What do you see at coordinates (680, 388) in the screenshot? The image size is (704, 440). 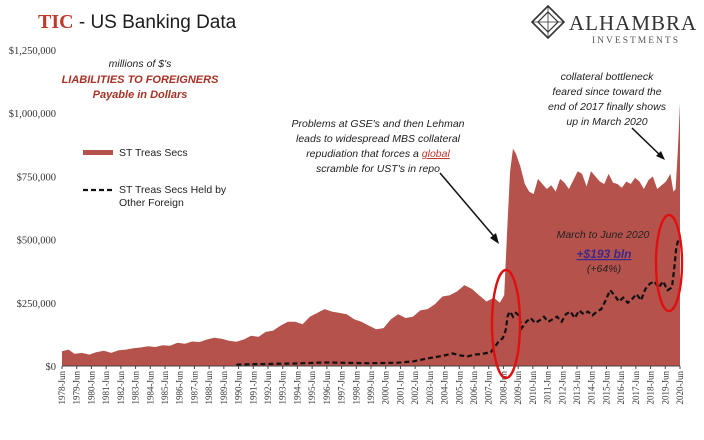 I see `x-tick-label: 2020-Jun` at bounding box center [680, 388].